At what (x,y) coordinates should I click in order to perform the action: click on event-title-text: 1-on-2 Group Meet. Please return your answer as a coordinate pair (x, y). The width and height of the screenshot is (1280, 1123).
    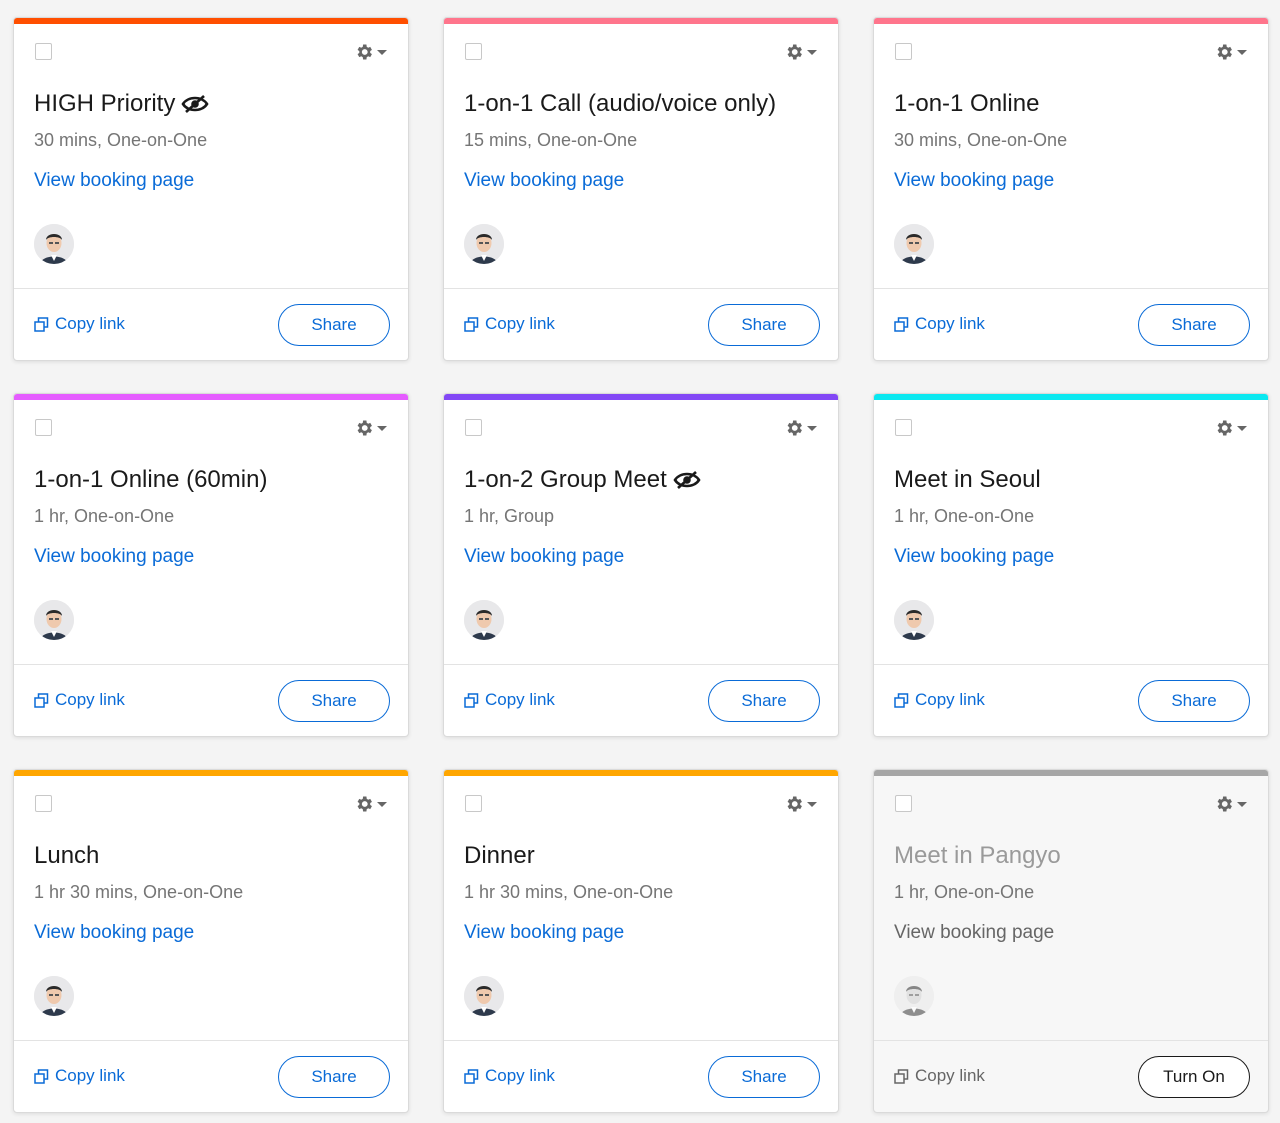
    Looking at the image, I should click on (565, 479).